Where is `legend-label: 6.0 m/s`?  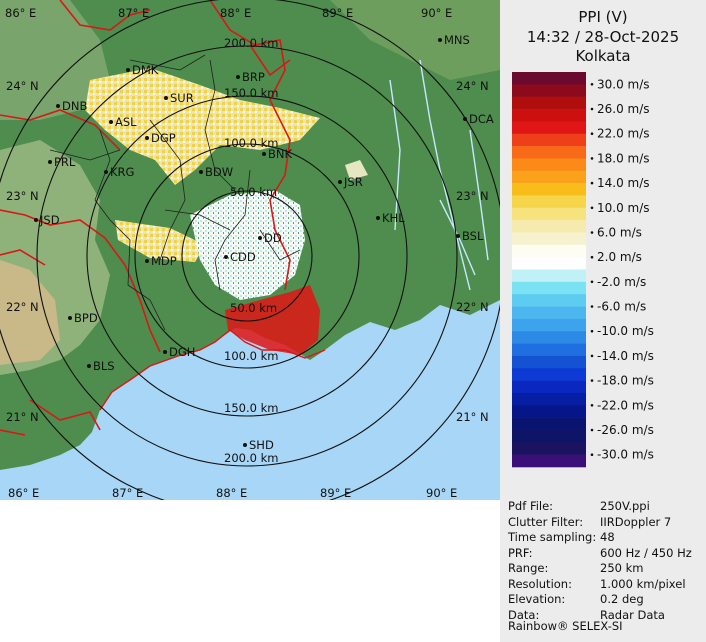
legend-label: 6.0 m/s is located at coordinates (619, 233).